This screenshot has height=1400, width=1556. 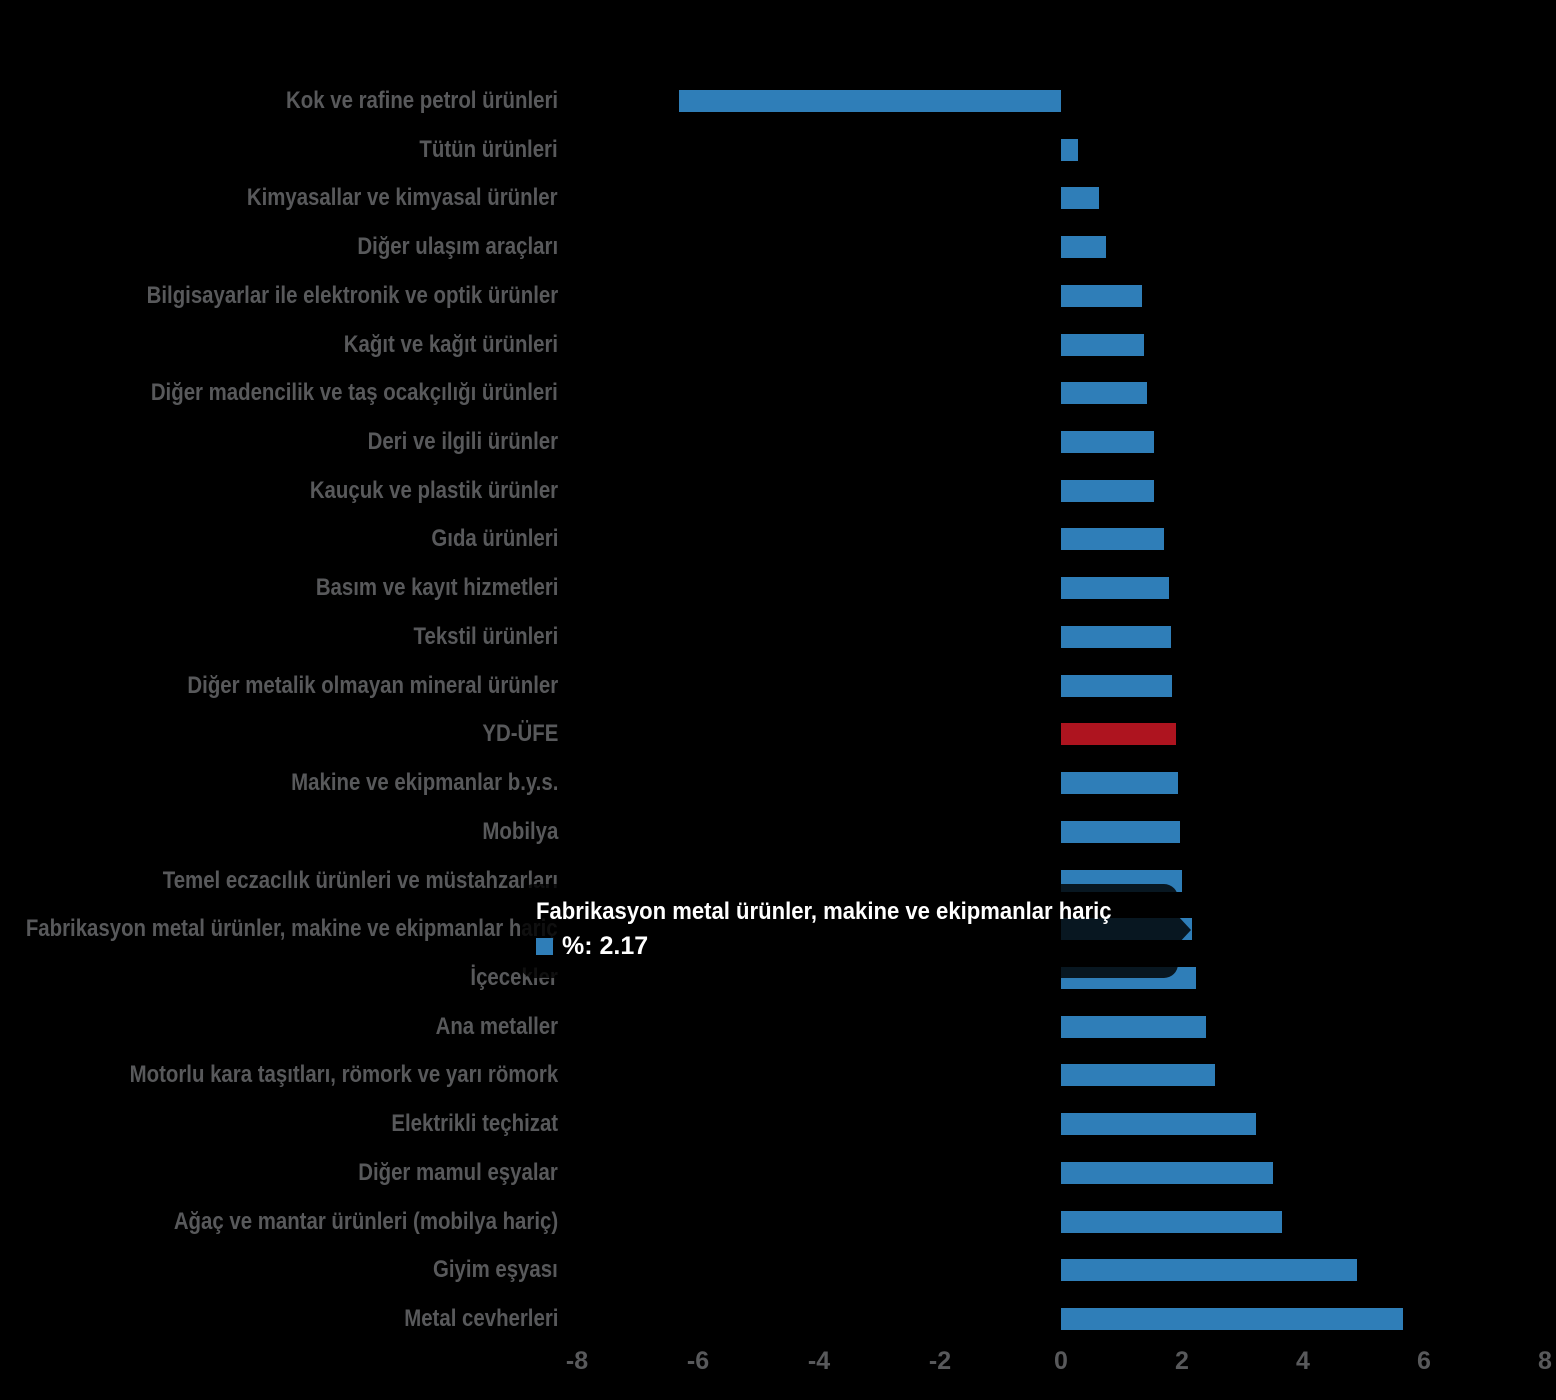 What do you see at coordinates (1108, 490) in the screenshot?
I see `bar-kau-uk-ve-plastik-r-nler` at bounding box center [1108, 490].